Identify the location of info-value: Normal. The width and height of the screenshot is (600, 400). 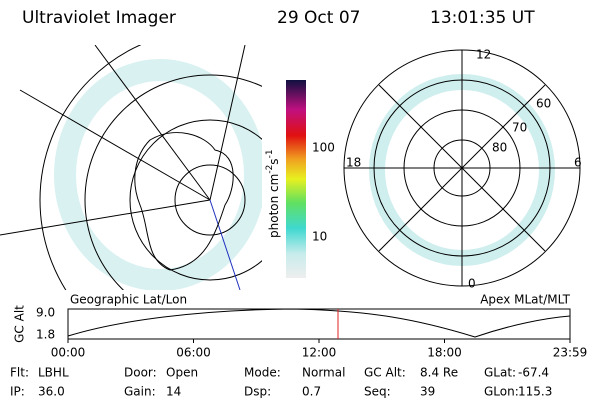
(323, 373).